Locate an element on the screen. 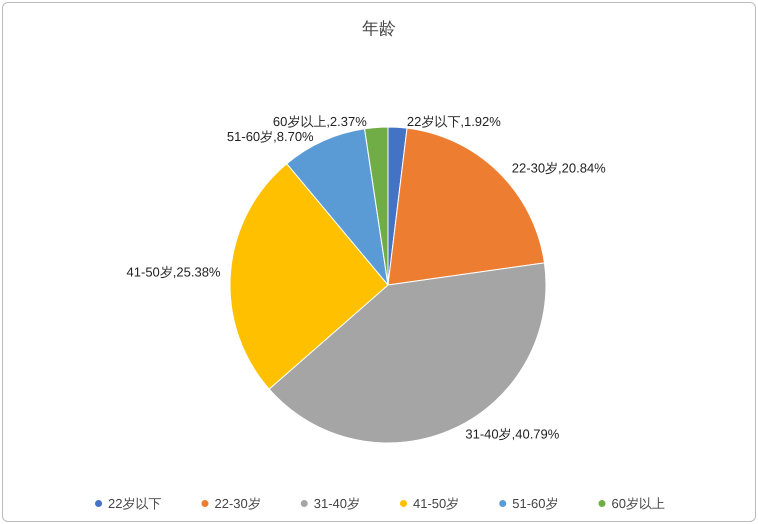 This screenshot has height=524, width=758. category-label: 51-60岁,8.70% is located at coordinates (270, 136).